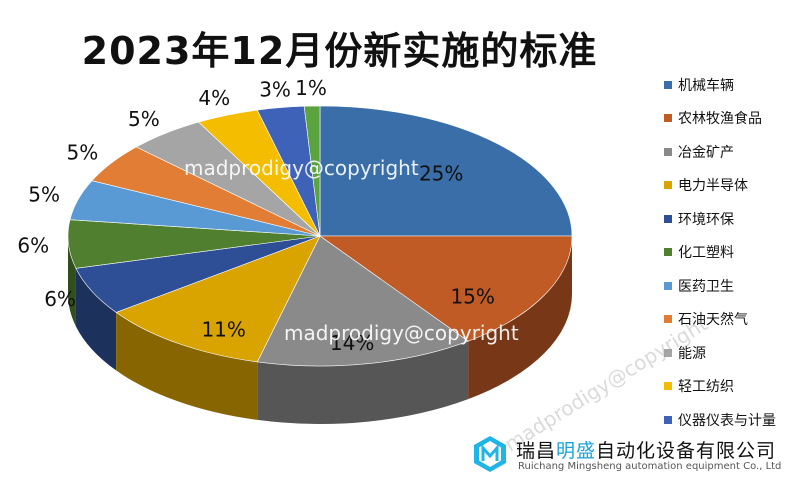  I want to click on pie-label-4: 11%, so click(223, 329).